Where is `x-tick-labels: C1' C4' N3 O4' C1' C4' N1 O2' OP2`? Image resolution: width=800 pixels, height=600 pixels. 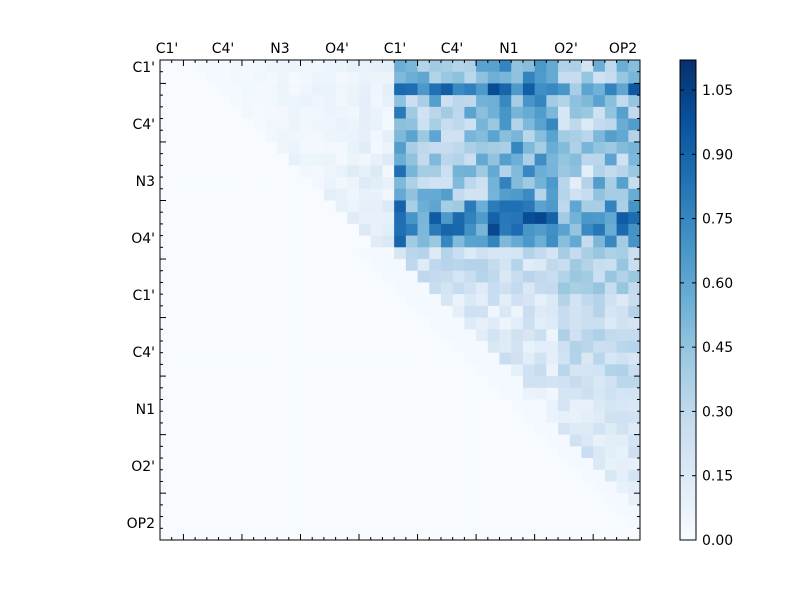
x-tick-labels: C1' C4' N3 O4' C1' C4' N1 O2' OP2 is located at coordinates (396, 49).